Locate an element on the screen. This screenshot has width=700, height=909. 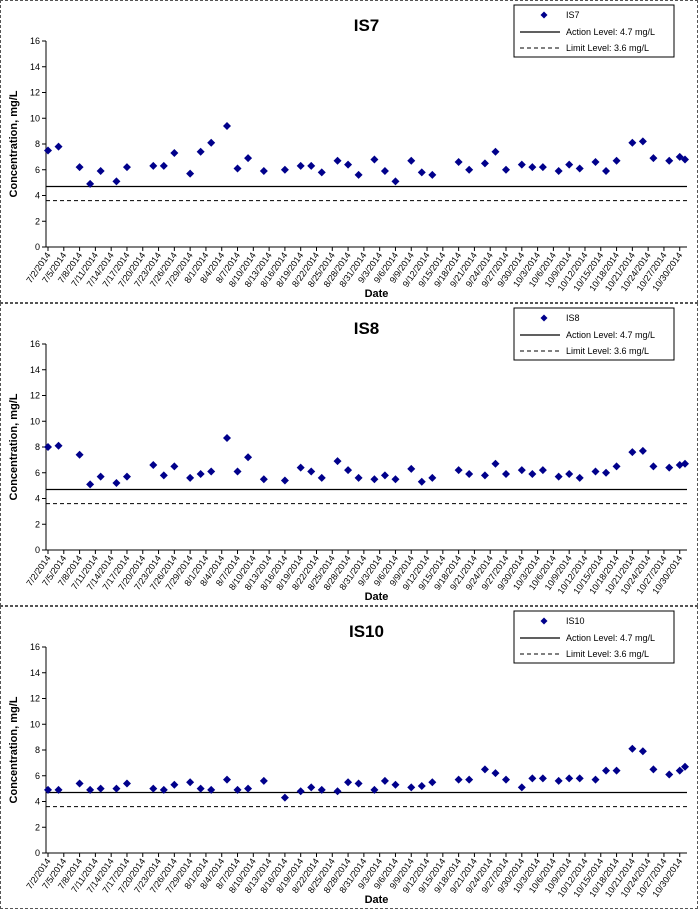
legend-box is located at coordinates (594, 334).